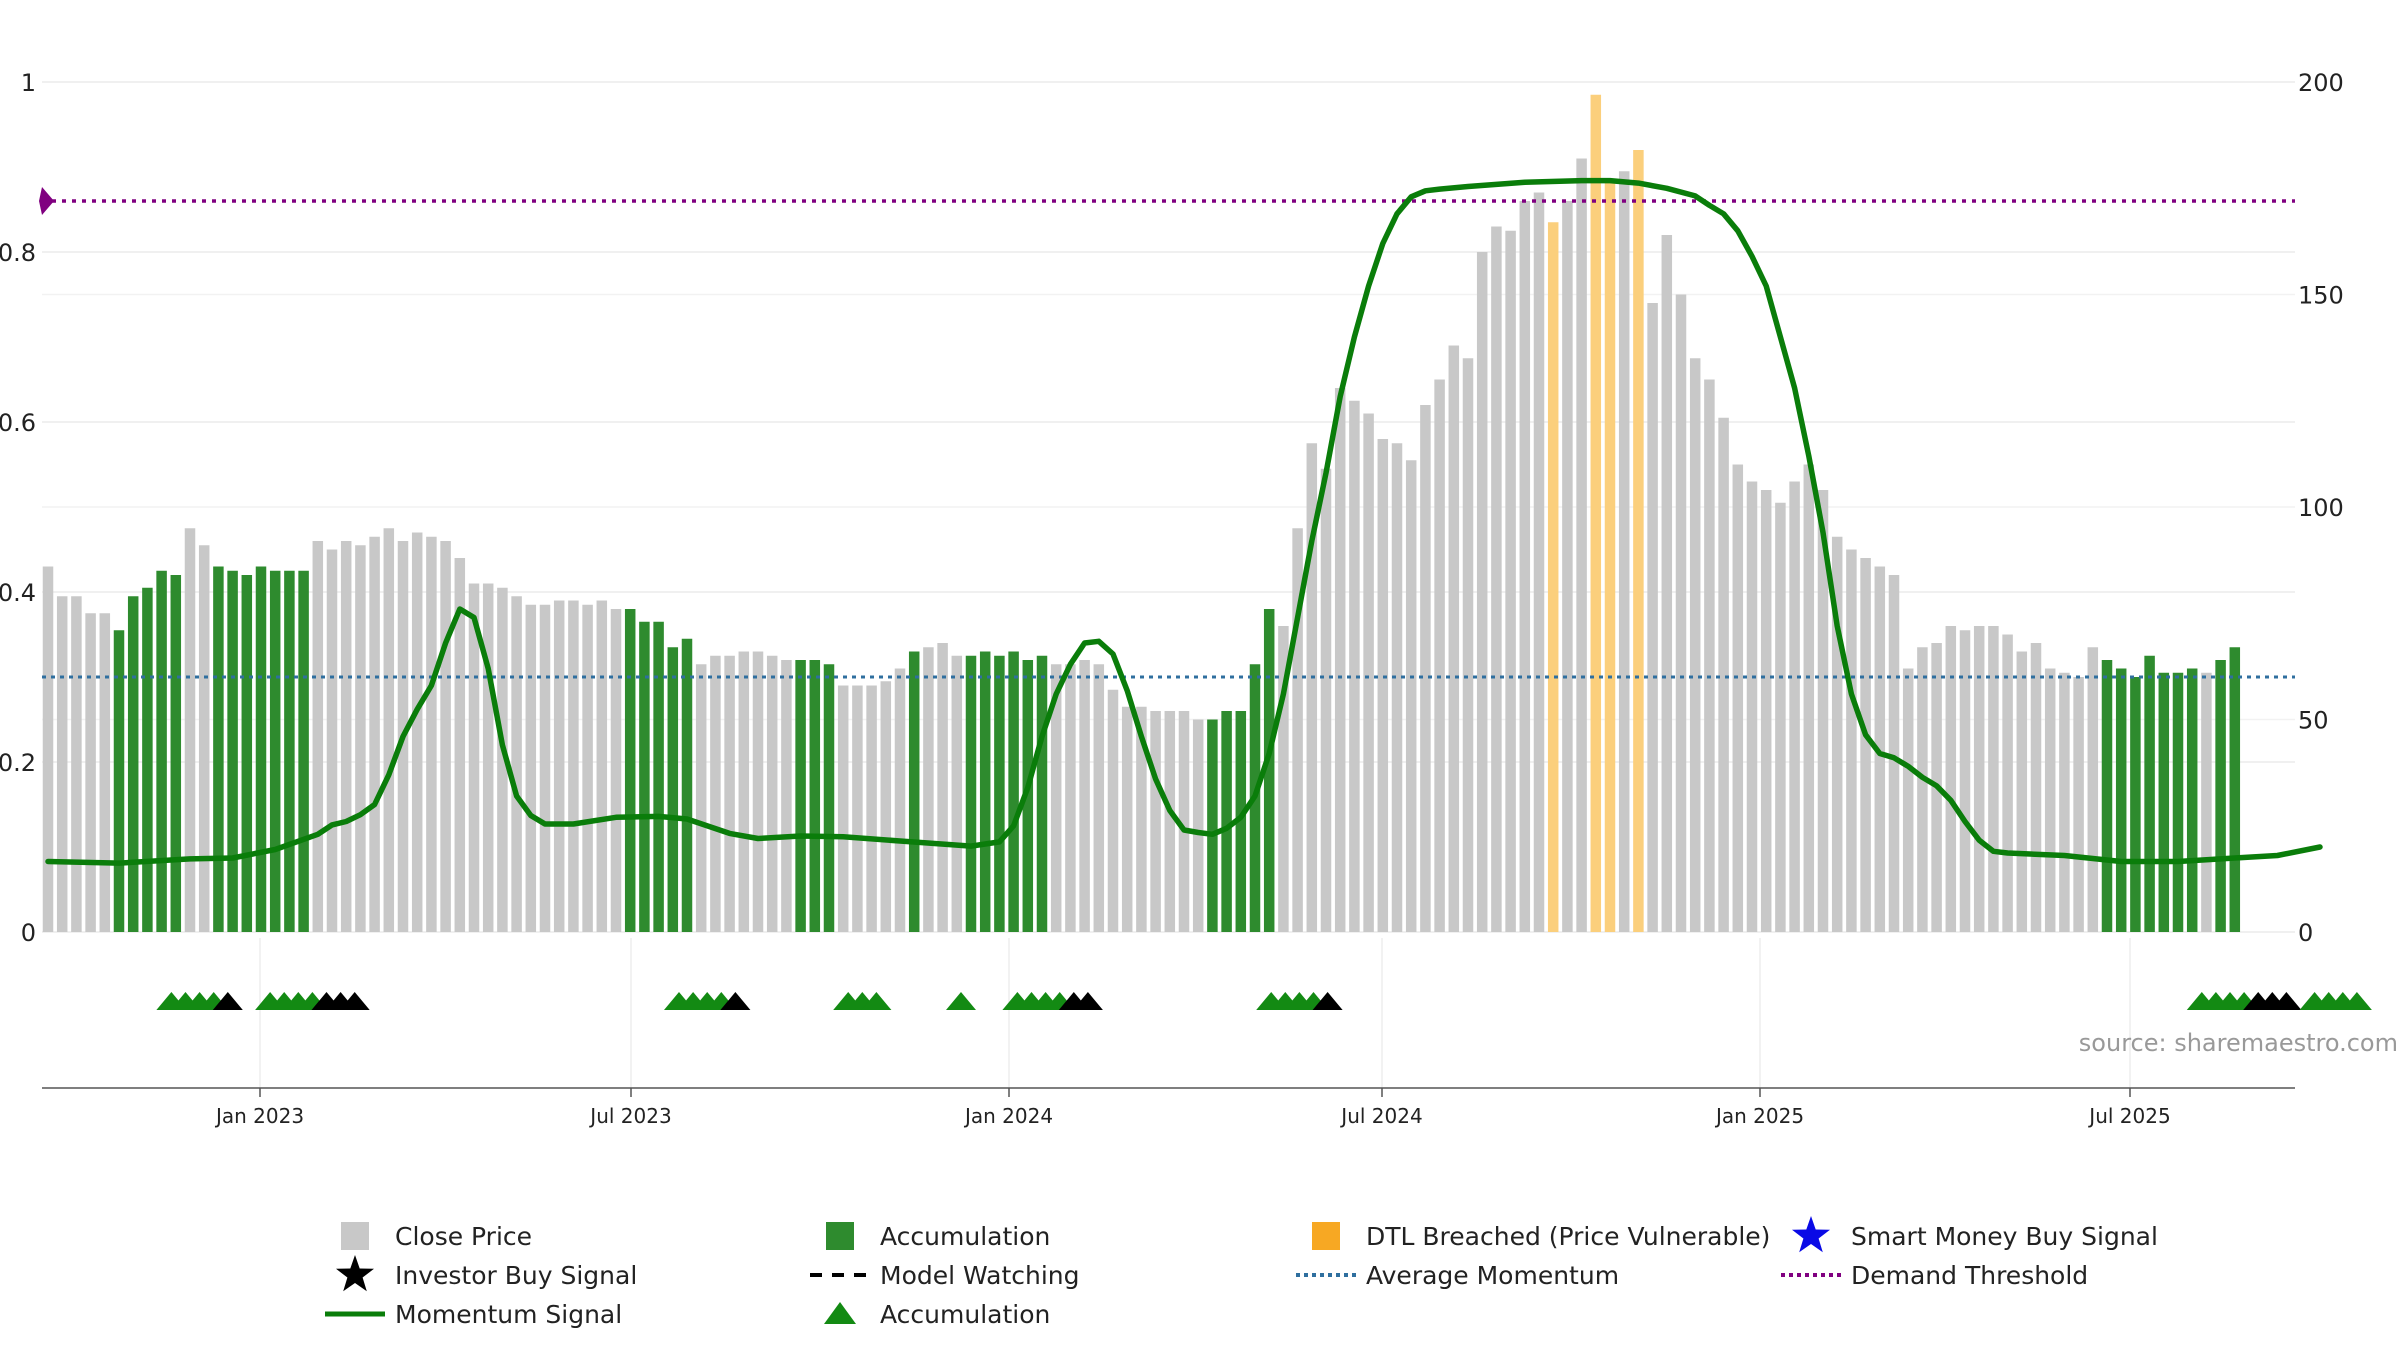 Image resolution: width=2400 pixels, height=1354 pixels. Describe the element at coordinates (1008, 1116) in the screenshot. I see `x-tick-label: Jan 2024` at that location.